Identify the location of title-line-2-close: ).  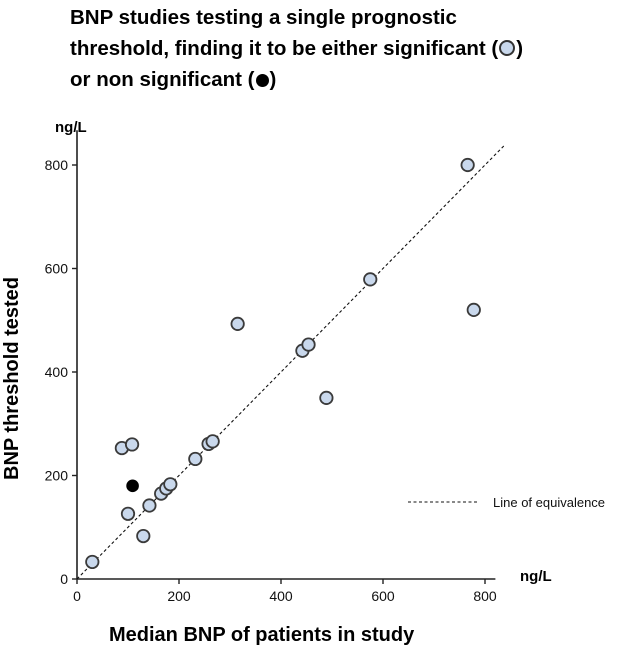
(520, 48).